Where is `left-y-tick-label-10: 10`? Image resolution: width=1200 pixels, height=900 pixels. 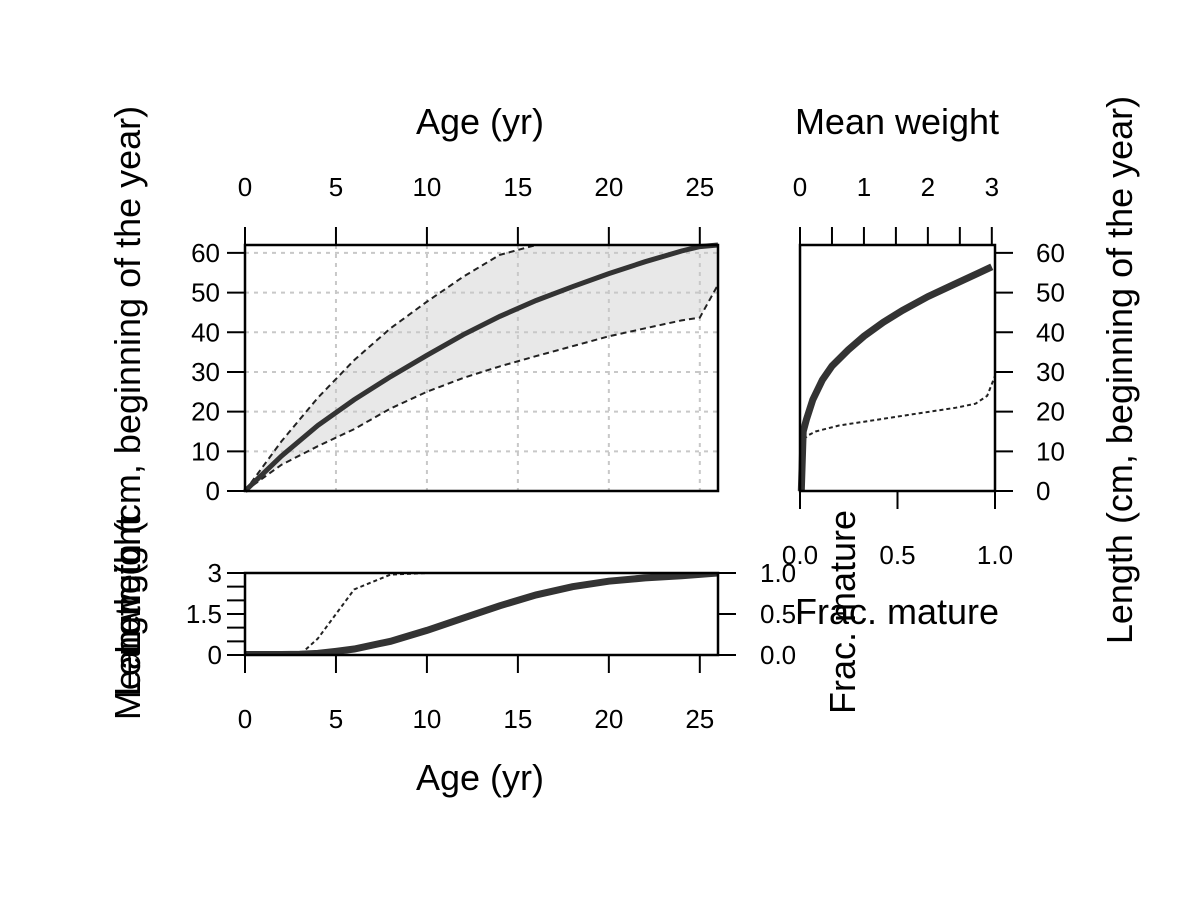
left-y-tick-label-10: 10 is located at coordinates (205, 451).